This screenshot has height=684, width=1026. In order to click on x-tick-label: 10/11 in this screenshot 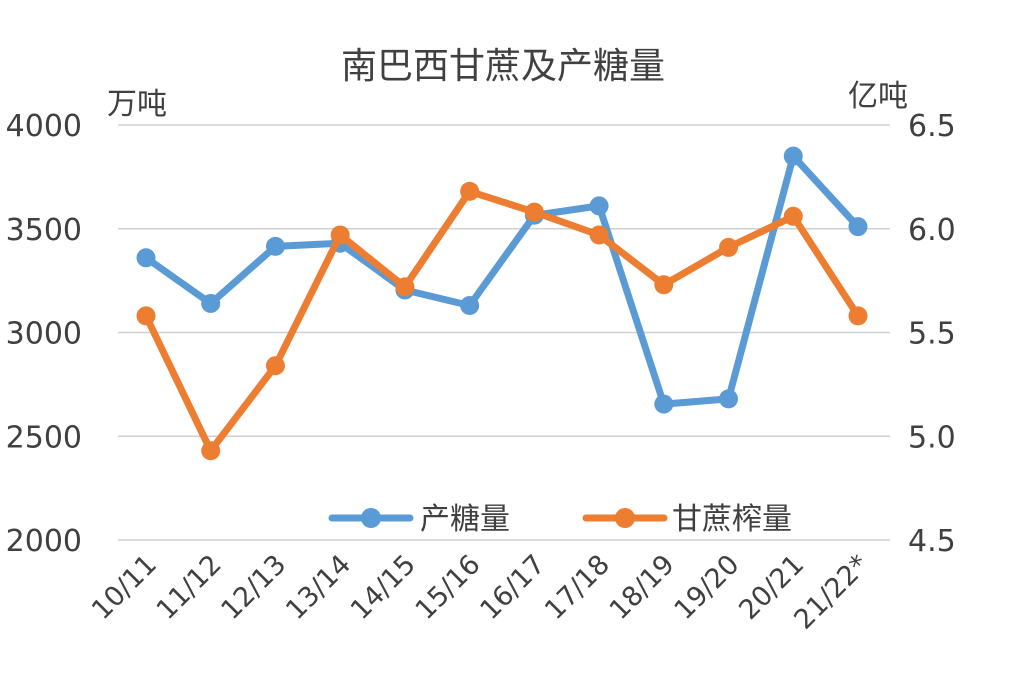, I will do `click(124, 587)`.